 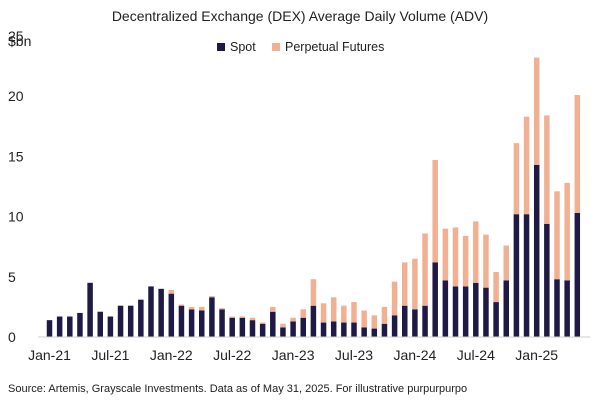 I want to click on x-tick-label: Jan-23, so click(x=293, y=355).